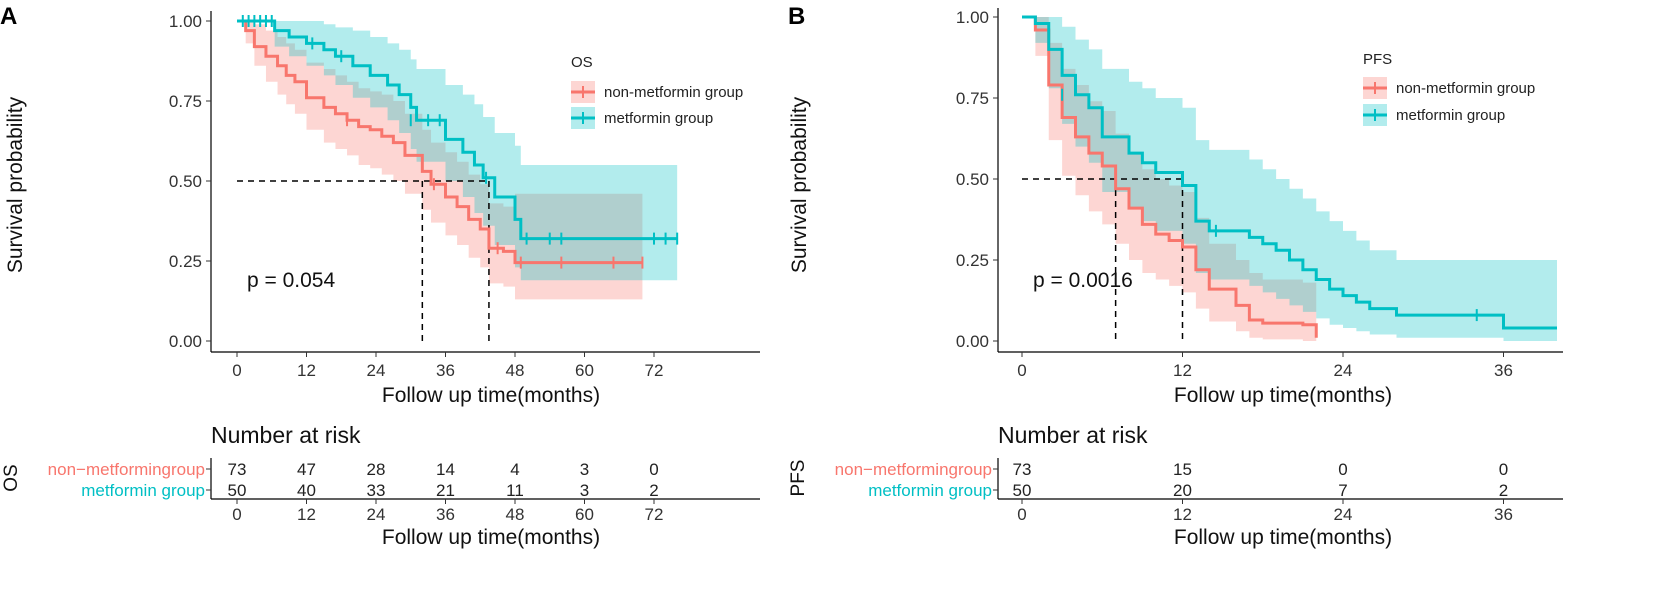 The height and width of the screenshot is (589, 1665). I want to click on risk-count-non-metformin-a: 47, so click(306, 469).